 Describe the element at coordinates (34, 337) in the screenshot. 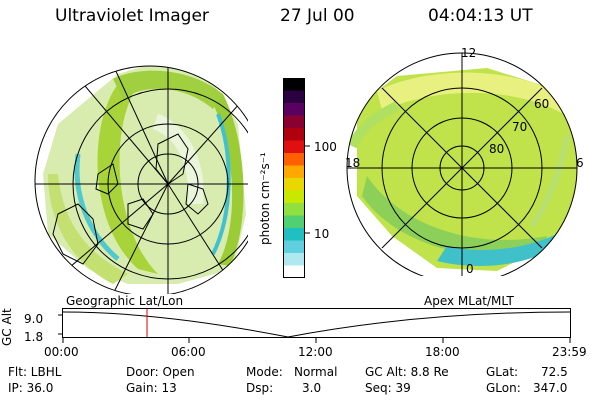

I see `tl-y-tick-18: 1.8` at that location.